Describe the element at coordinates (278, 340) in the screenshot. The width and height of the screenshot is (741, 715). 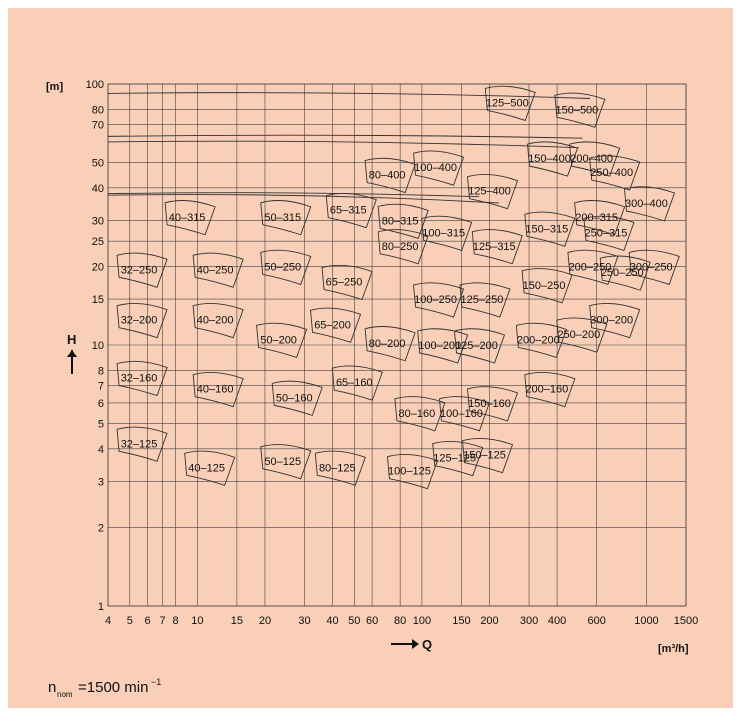
I see `curve-label-50–200: 50–200` at that location.